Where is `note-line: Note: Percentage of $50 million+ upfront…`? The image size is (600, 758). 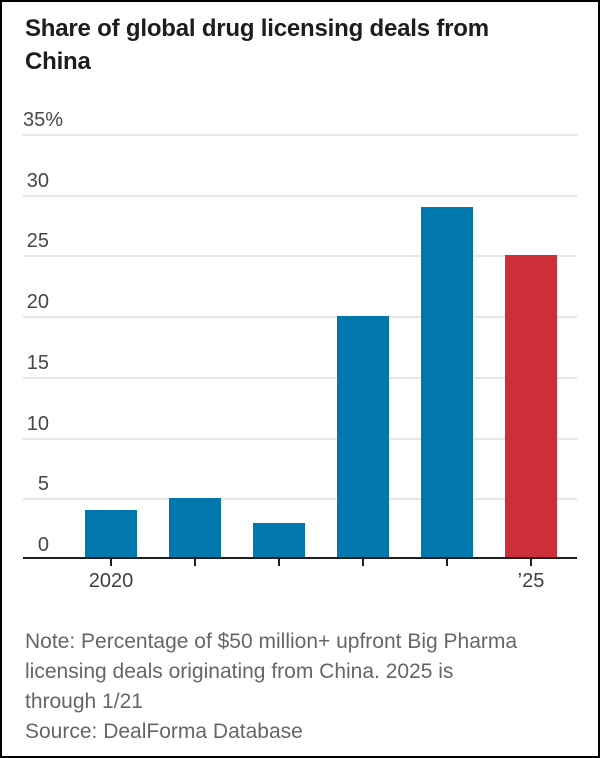
note-line: Note: Percentage of $50 million+ upfront… is located at coordinates (271, 641).